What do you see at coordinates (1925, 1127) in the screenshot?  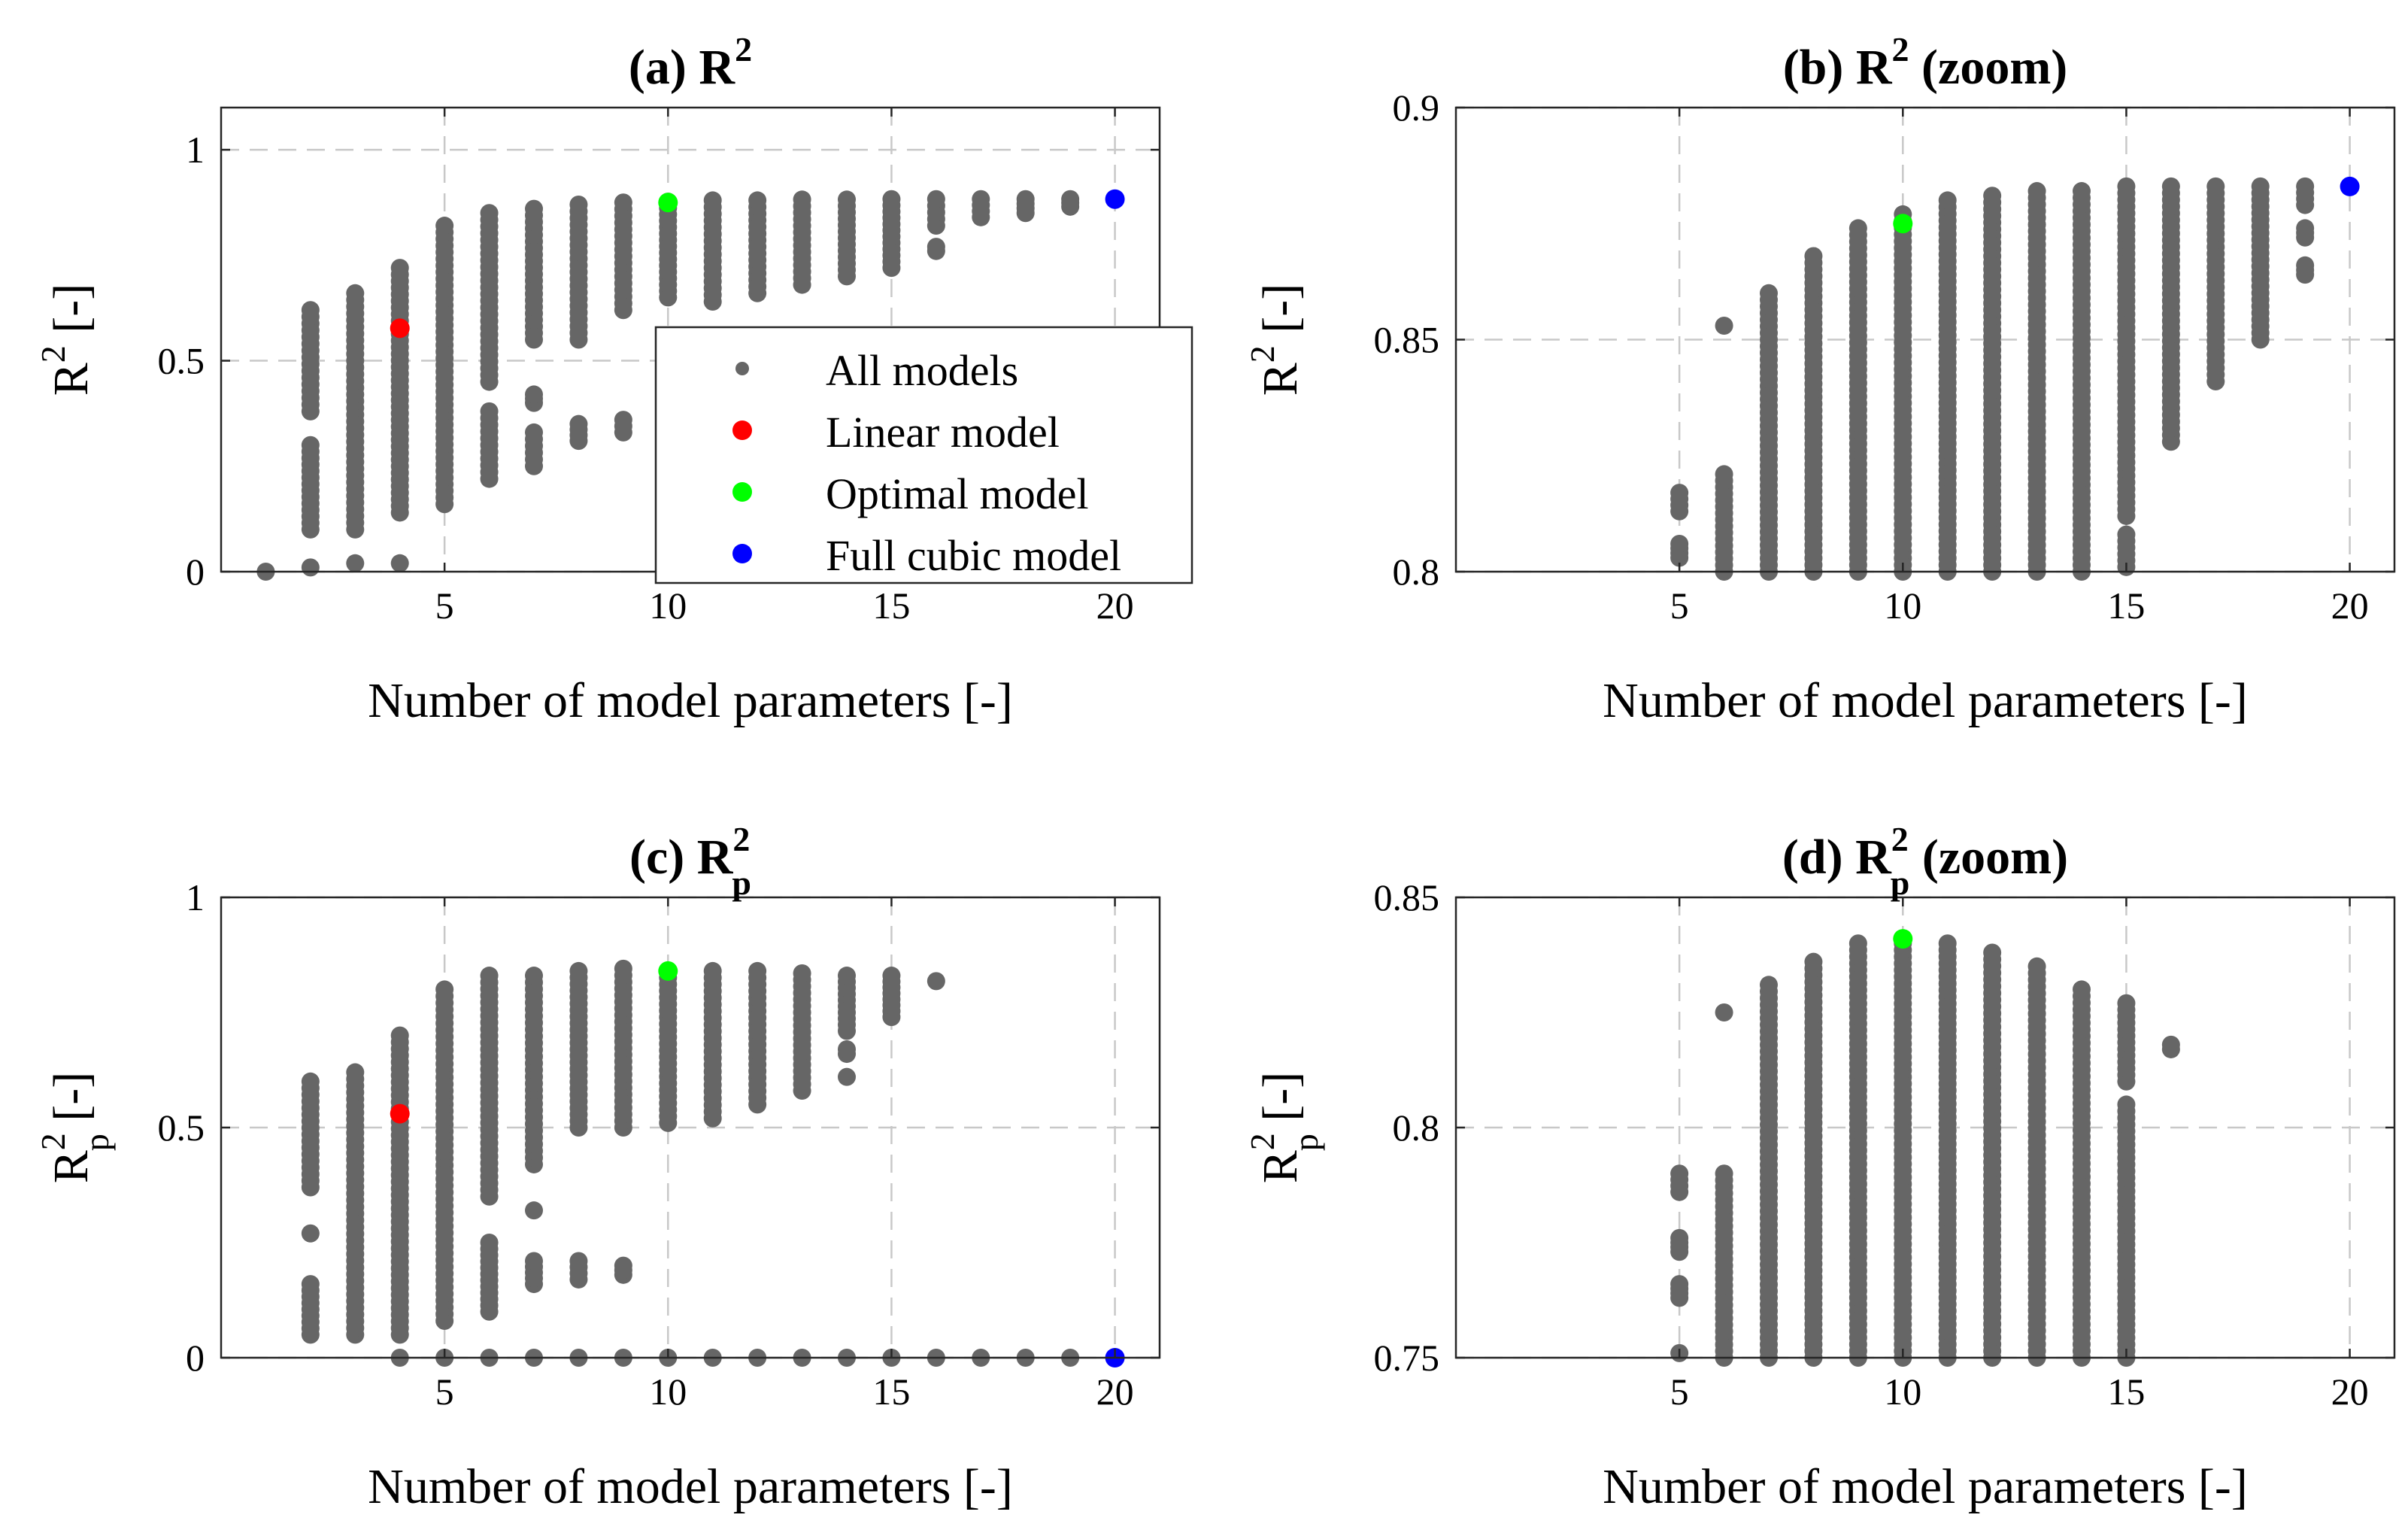 I see `grid` at bounding box center [1925, 1127].